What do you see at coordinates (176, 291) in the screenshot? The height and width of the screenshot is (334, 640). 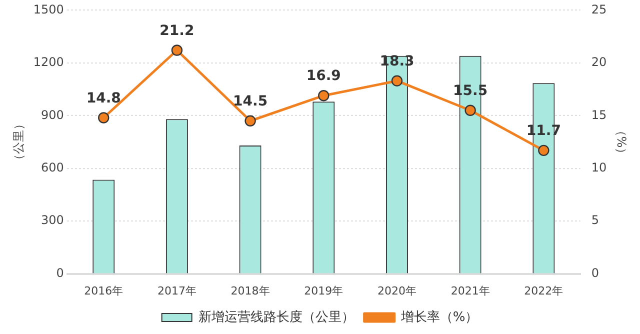 I see `x-tick-label: 2017年` at bounding box center [176, 291].